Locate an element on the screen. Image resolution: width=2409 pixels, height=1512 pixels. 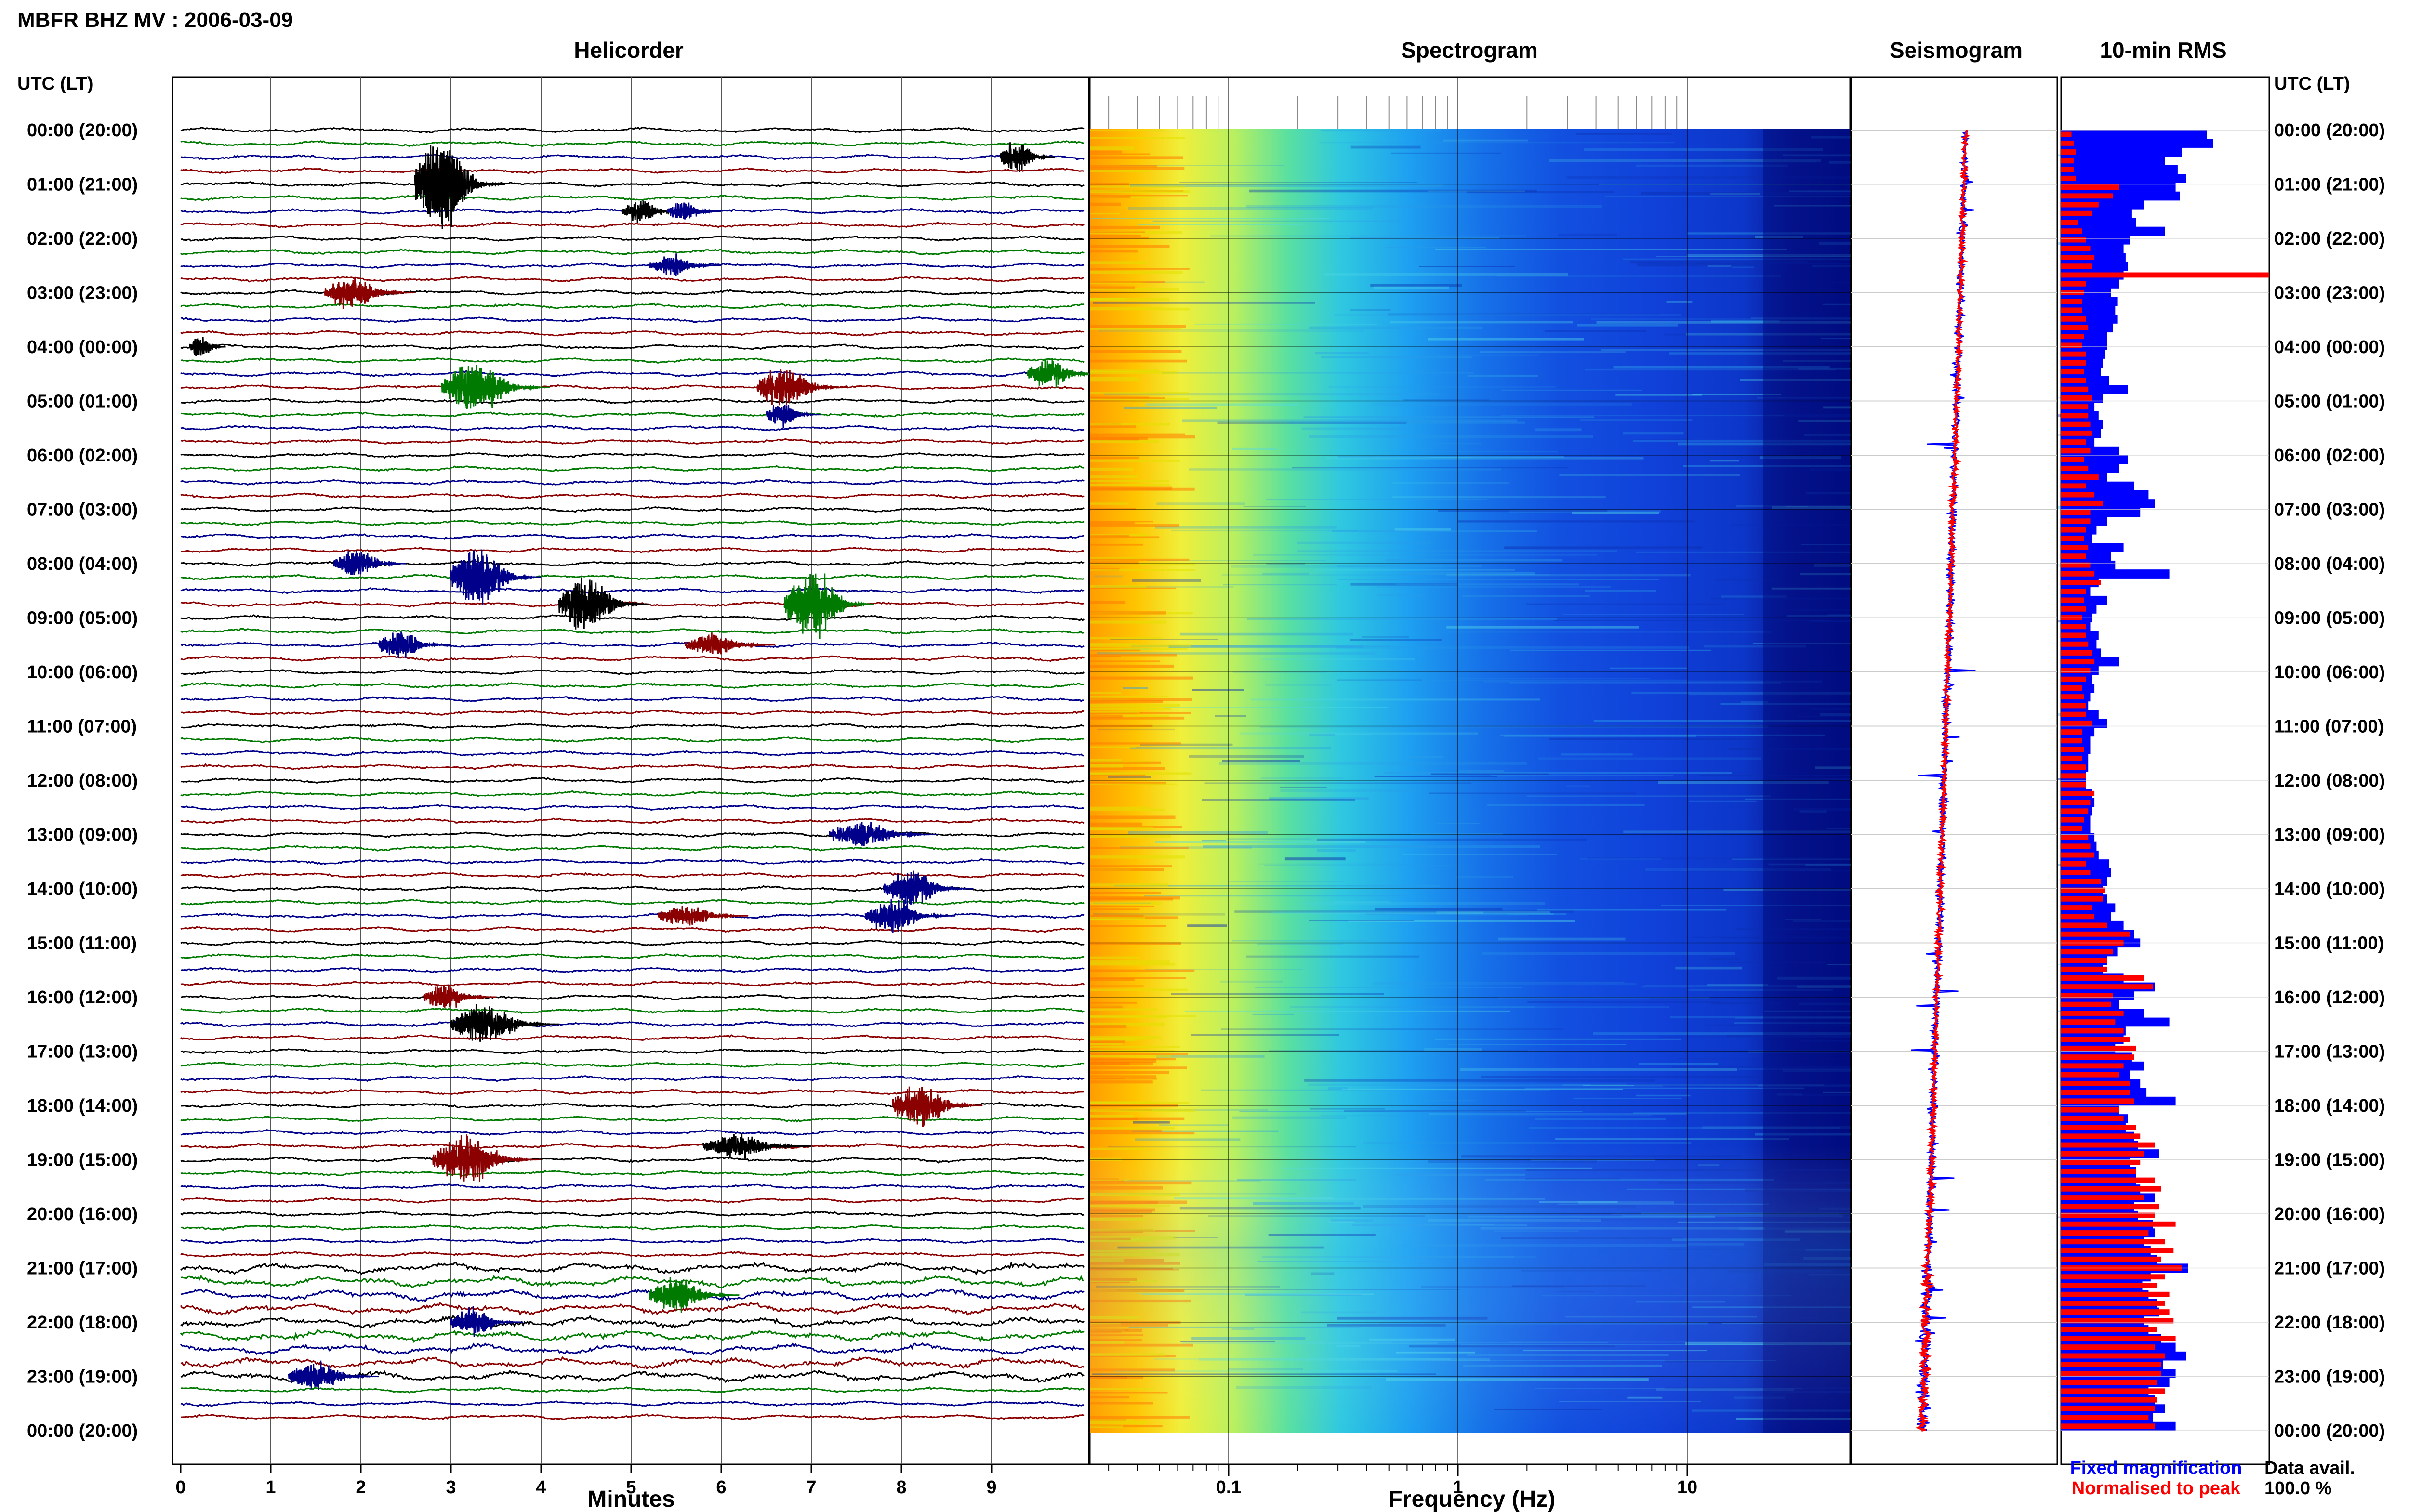
left-axis-header: UTC (LT) is located at coordinates (55, 84).